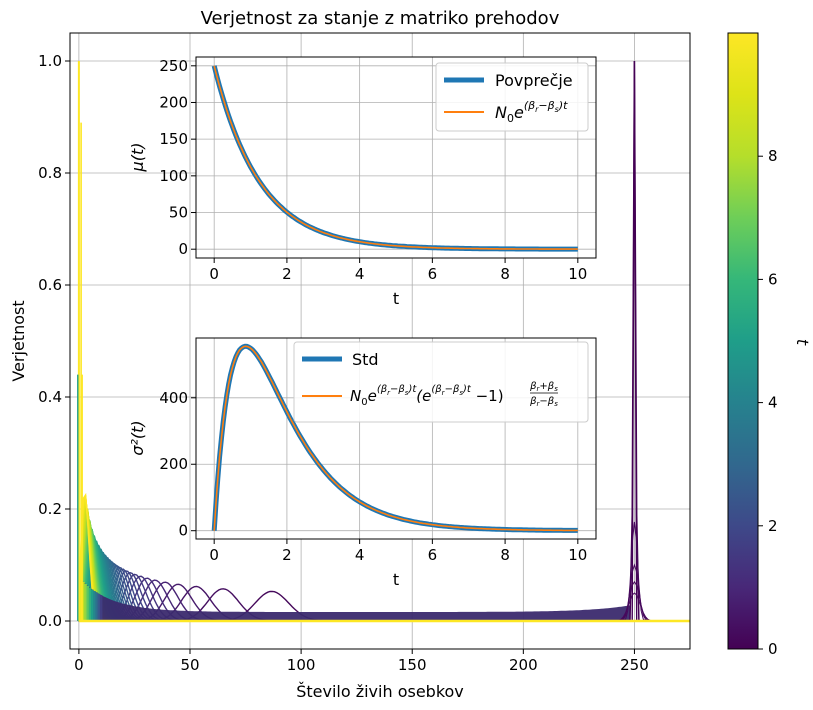 Image resolution: width=813 pixels, height=710 pixels. What do you see at coordinates (50, 397) in the screenshot?
I see `main-ytick-label: 0.4` at bounding box center [50, 397].